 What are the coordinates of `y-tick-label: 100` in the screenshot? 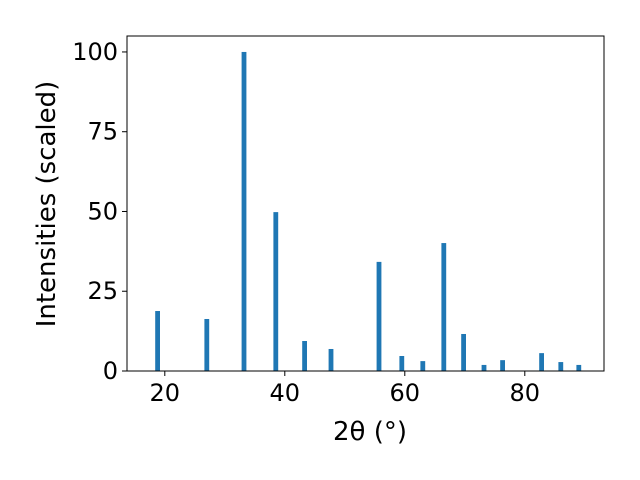 It's located at (95, 52).